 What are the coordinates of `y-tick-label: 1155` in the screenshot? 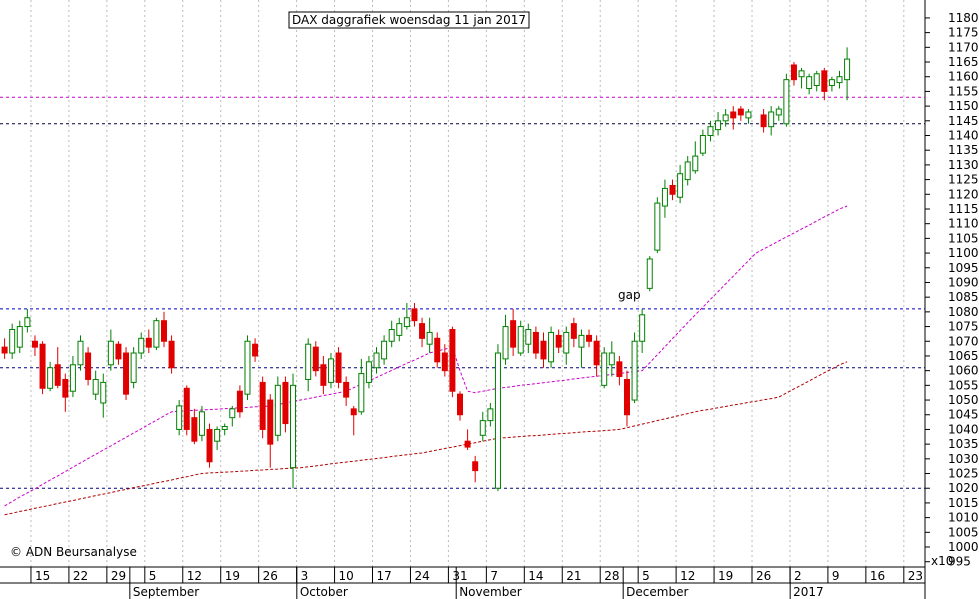 It's located at (963, 91).